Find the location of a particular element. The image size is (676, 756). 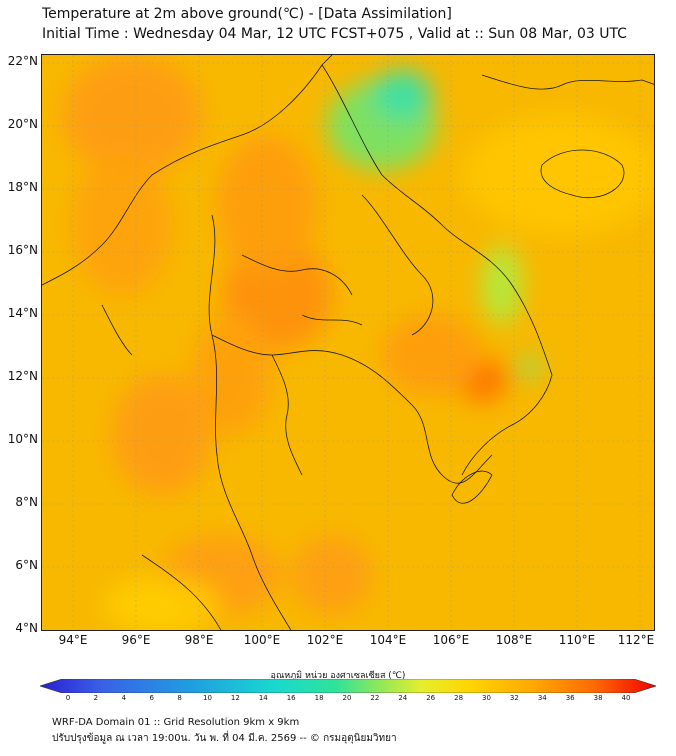

lon-label: 108°E is located at coordinates (514, 640).